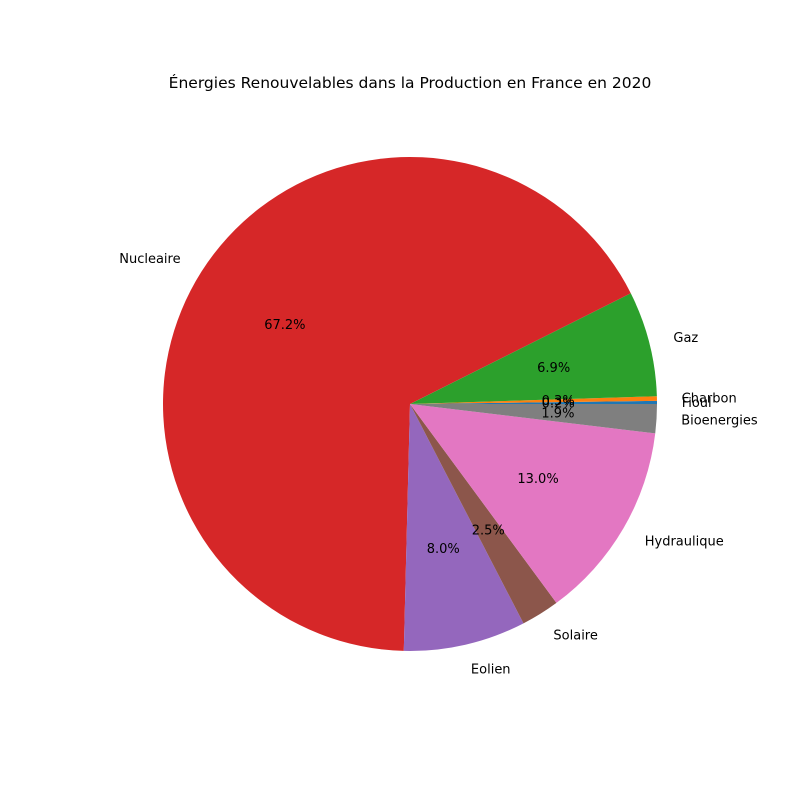  Describe the element at coordinates (533, 348) in the screenshot. I see `slice-gaz` at that location.